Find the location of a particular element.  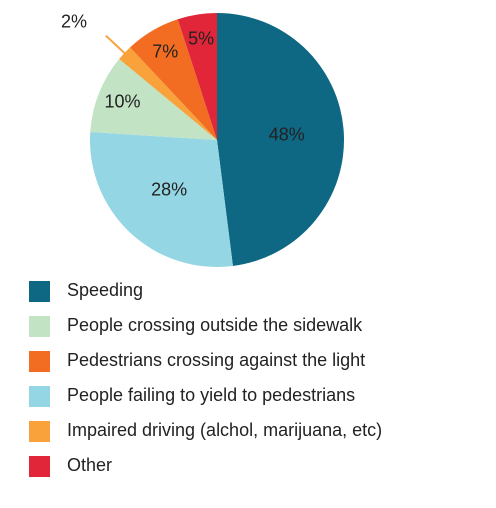

data-label: 48% is located at coordinates (287, 134).